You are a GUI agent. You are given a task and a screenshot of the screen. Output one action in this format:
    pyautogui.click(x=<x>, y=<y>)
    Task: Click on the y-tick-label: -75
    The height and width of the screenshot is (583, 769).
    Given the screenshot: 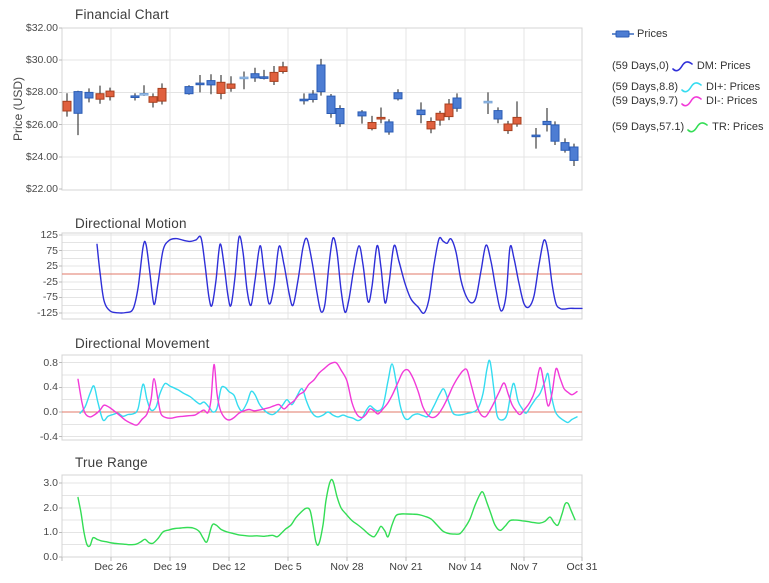 What is the action you would take?
    pyautogui.click(x=50, y=297)
    